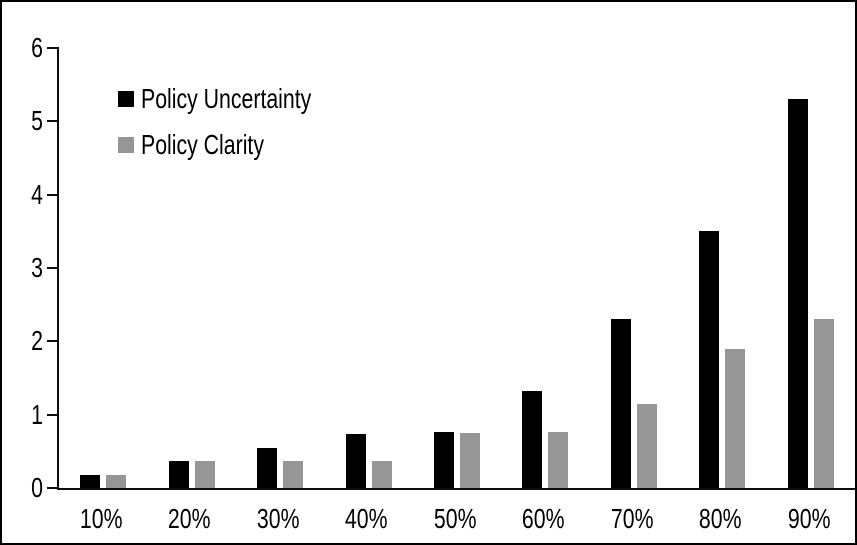  I want to click on bar-policy-uncertainty-10-, so click(90, 481).